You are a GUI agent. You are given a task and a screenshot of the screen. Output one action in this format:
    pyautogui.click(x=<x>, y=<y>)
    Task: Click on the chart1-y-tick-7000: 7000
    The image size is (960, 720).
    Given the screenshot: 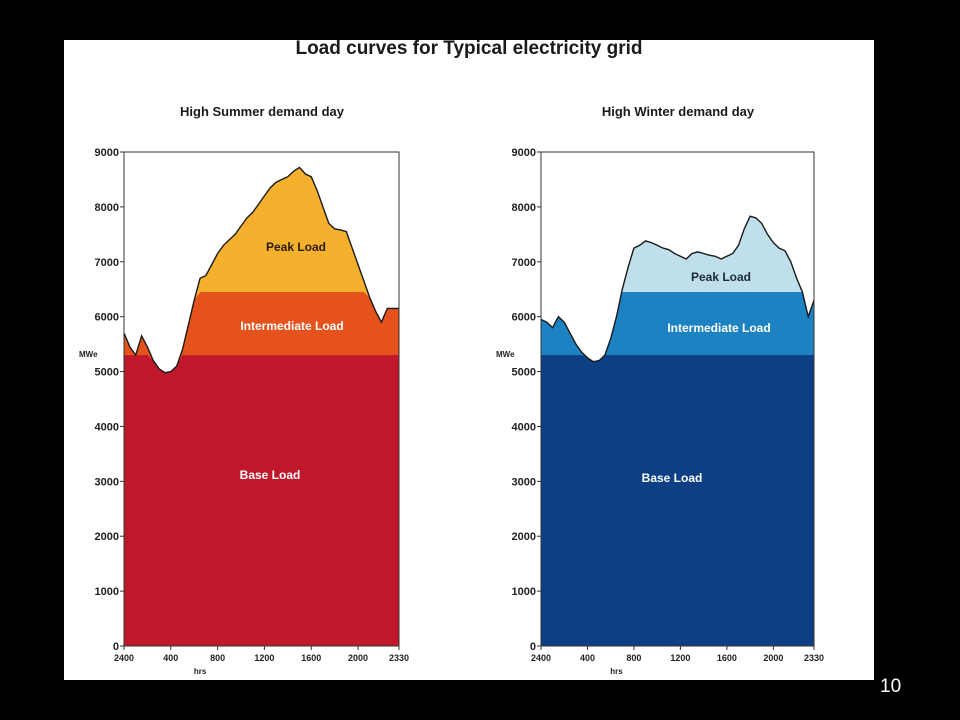 What is the action you would take?
    pyautogui.click(x=107, y=263)
    